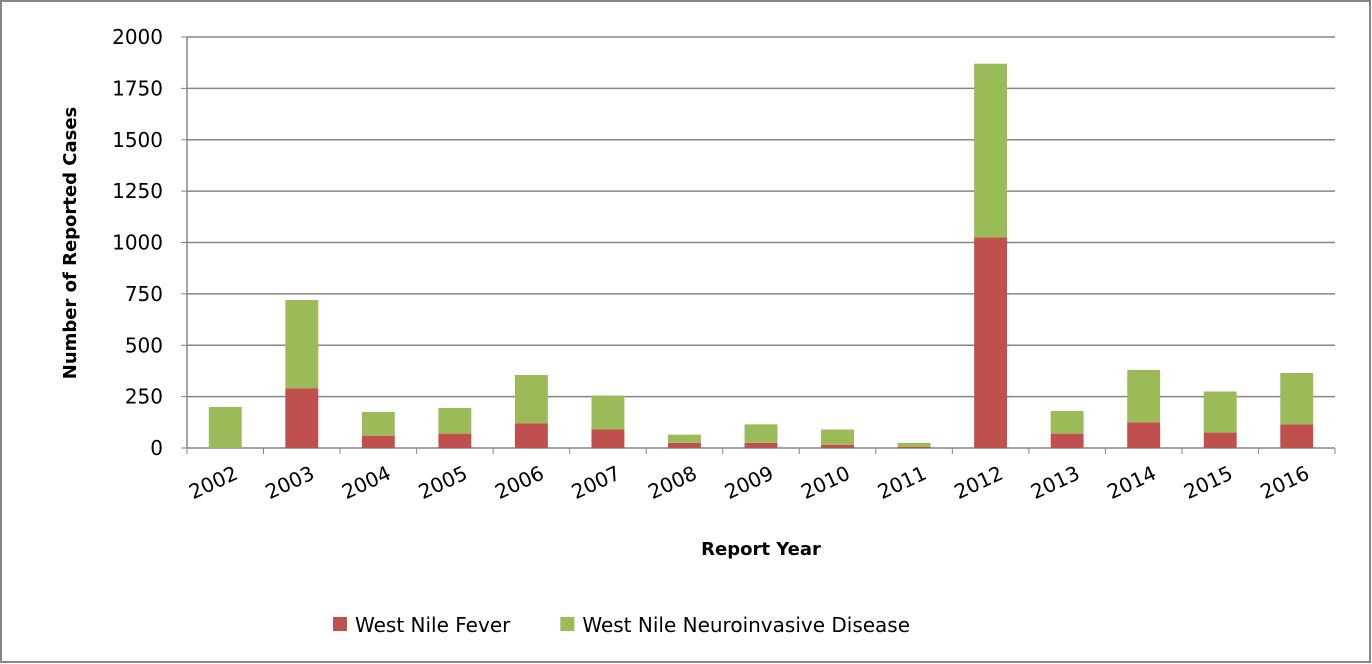 This screenshot has width=1372, height=664. I want to click on legend-label: West Nile Neuroinvasive Disease, so click(746, 625).